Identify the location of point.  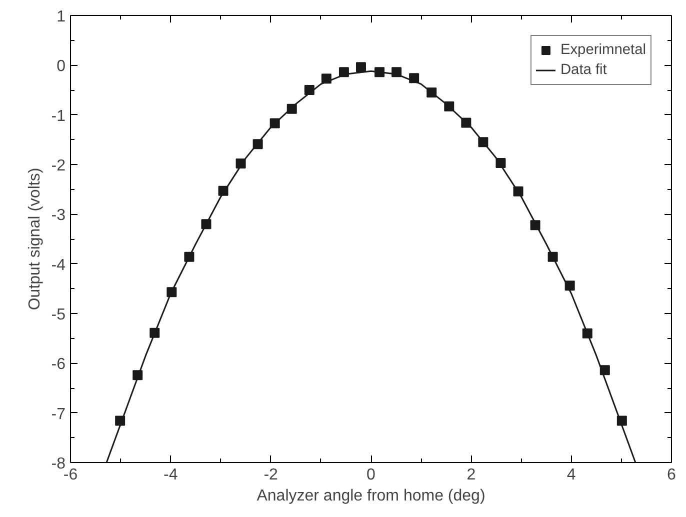
(361, 67).